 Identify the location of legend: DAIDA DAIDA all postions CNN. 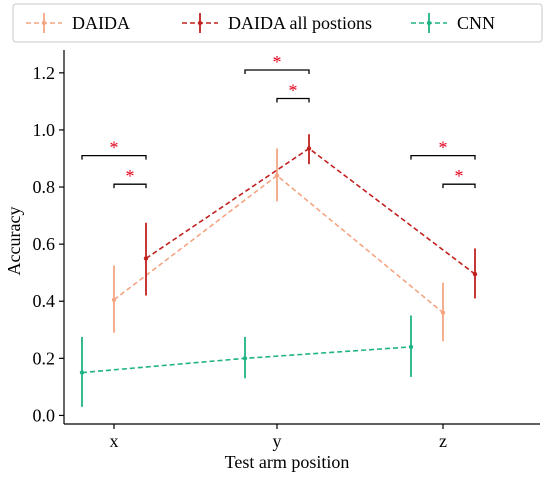
(277, 23).